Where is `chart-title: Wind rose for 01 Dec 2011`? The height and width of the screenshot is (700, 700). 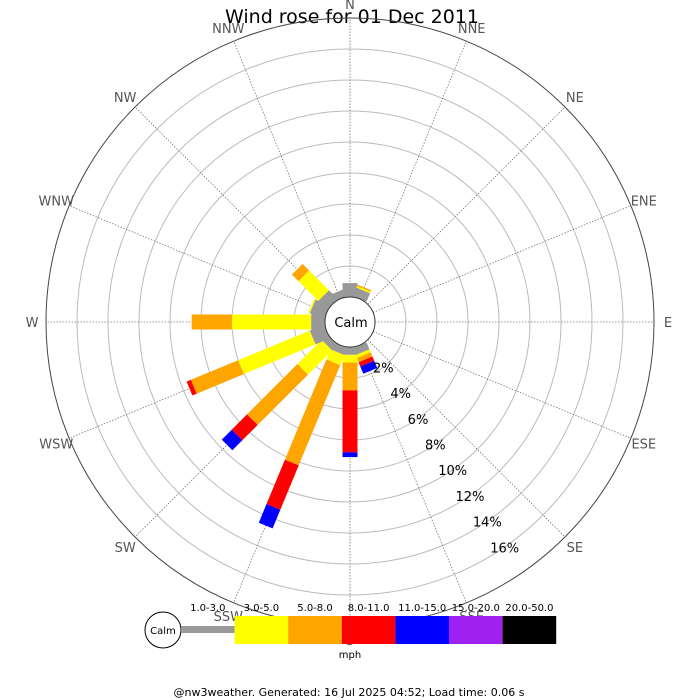
chart-title: Wind rose for 01 Dec 2011 is located at coordinates (352, 17).